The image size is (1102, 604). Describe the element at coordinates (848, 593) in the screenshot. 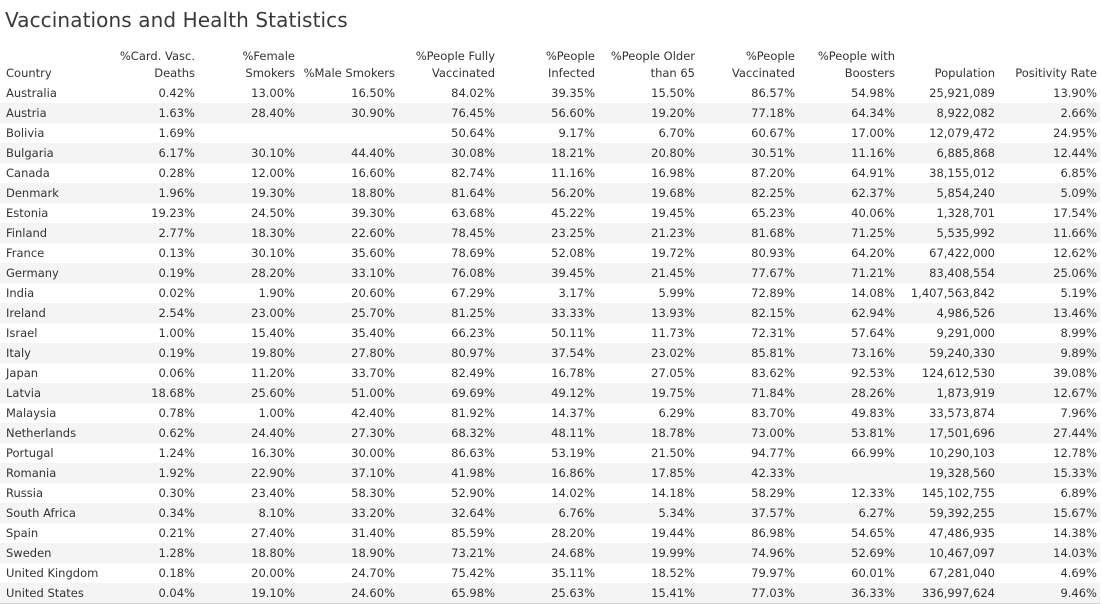

I see `cell-with-boosters: 36.33%` at that location.